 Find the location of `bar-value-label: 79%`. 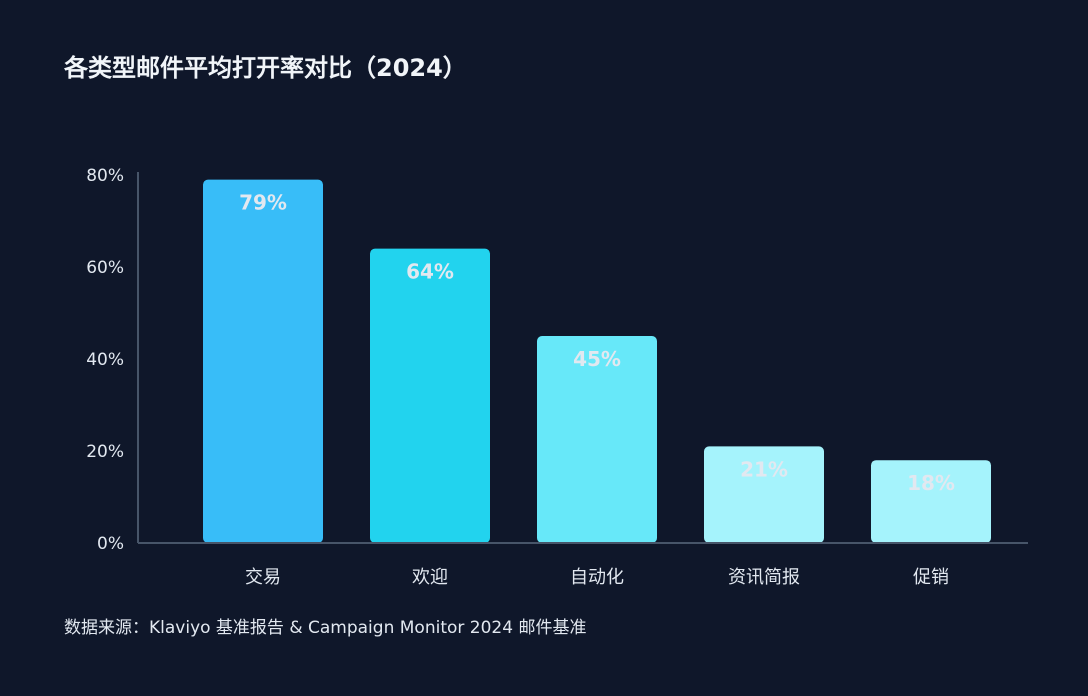

bar-value-label: 79% is located at coordinates (263, 203).